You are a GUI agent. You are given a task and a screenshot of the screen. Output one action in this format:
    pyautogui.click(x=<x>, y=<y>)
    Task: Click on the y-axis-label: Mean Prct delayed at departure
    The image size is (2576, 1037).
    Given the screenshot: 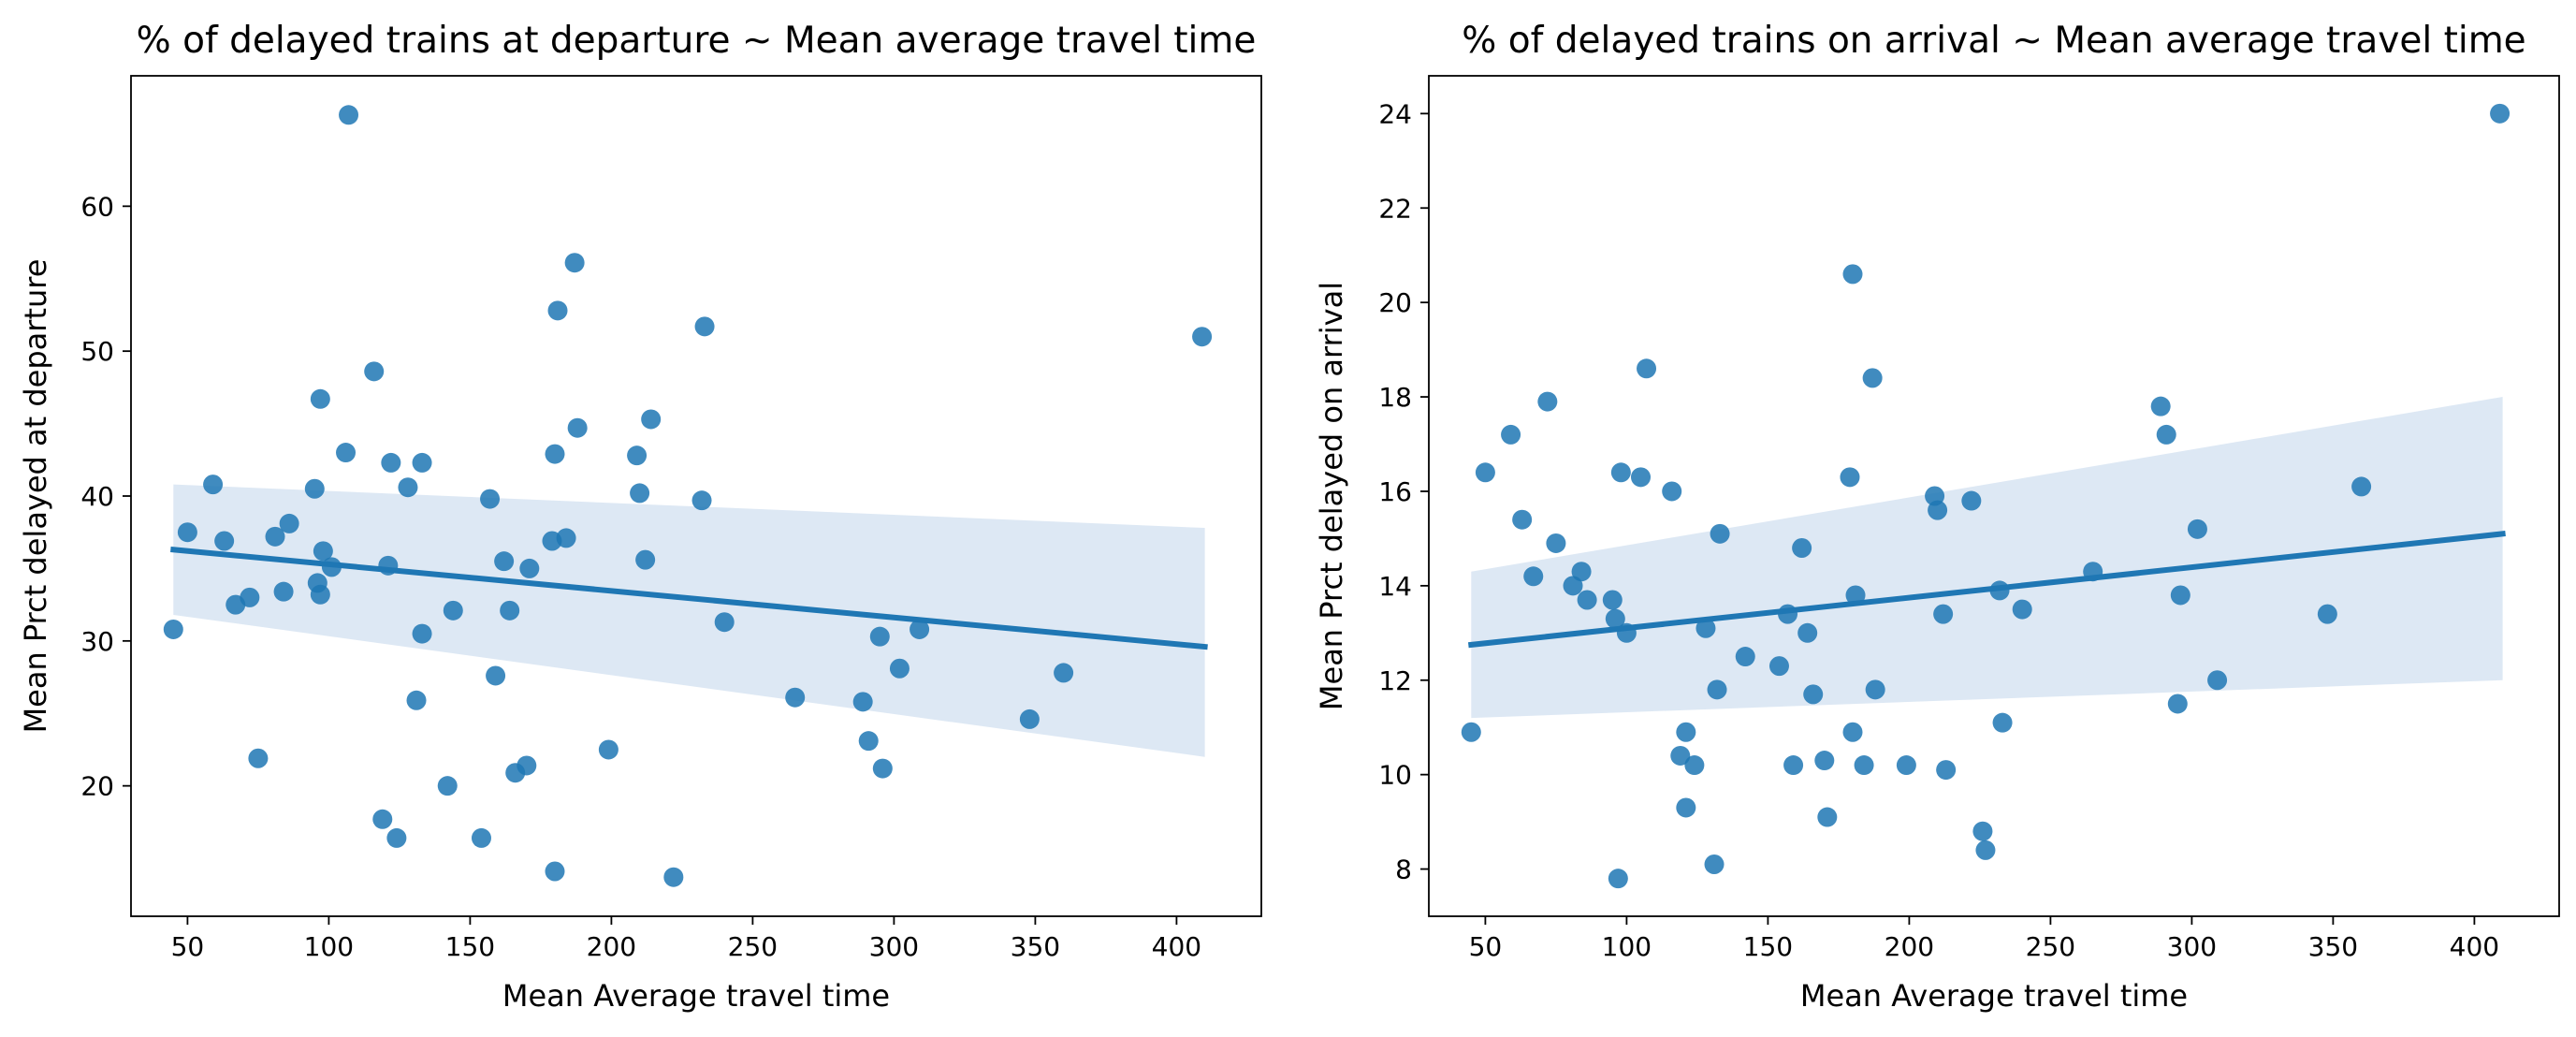 What is the action you would take?
    pyautogui.click(x=35, y=496)
    